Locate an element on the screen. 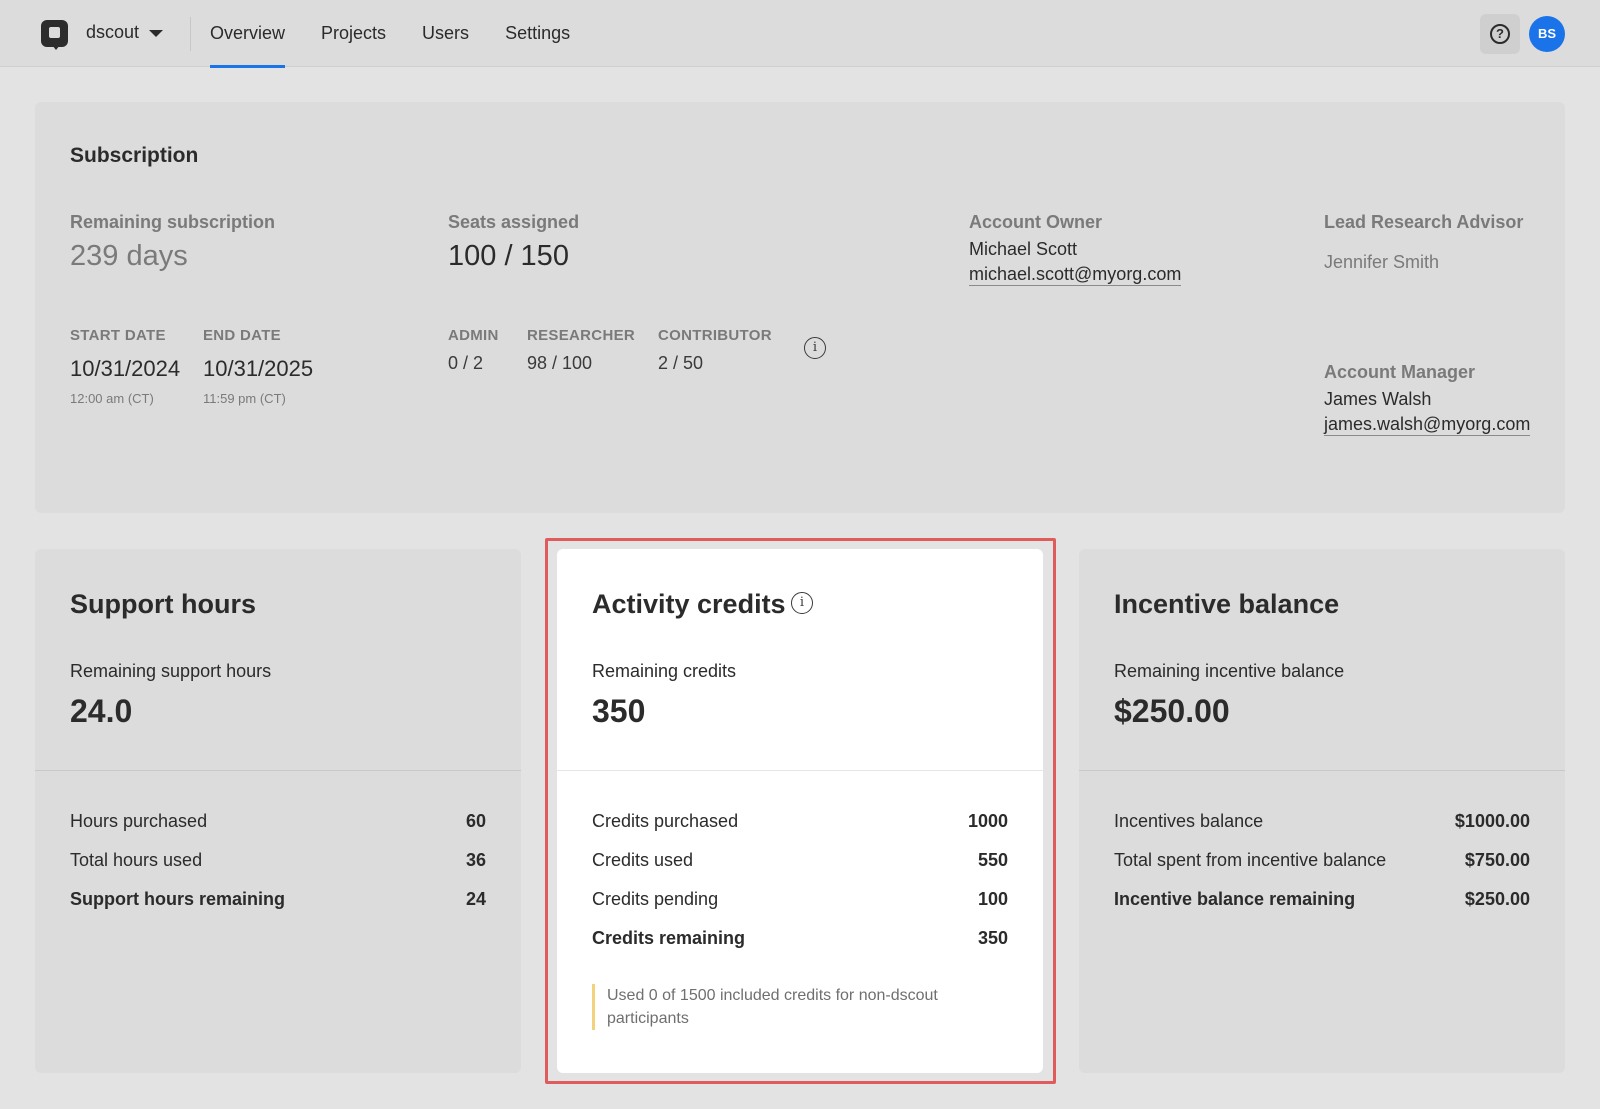  nav-tab-overview: Overview is located at coordinates (248, 34).